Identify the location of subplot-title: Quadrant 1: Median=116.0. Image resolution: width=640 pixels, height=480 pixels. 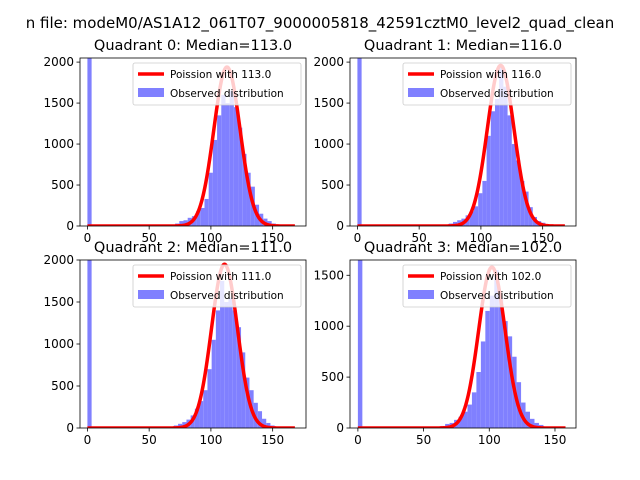
(463, 46).